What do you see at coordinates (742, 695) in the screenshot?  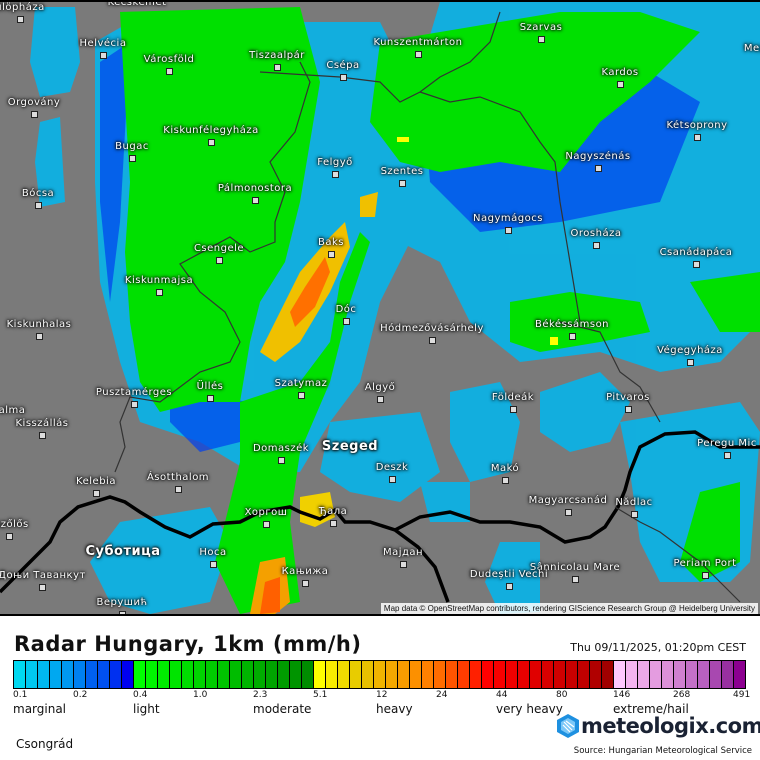 I see `legend-tick: 491` at bounding box center [742, 695].